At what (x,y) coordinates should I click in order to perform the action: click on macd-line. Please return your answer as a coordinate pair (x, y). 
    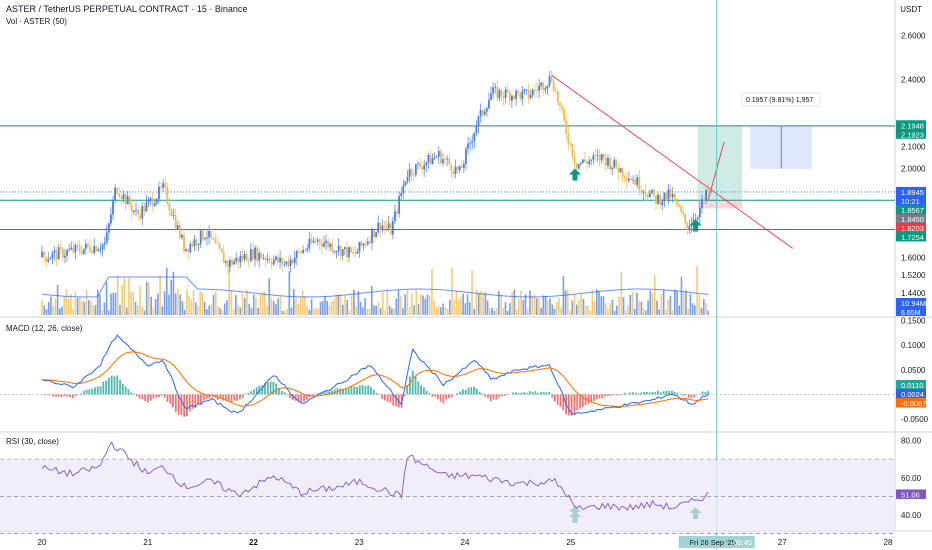
    Looking at the image, I should click on (375, 374).